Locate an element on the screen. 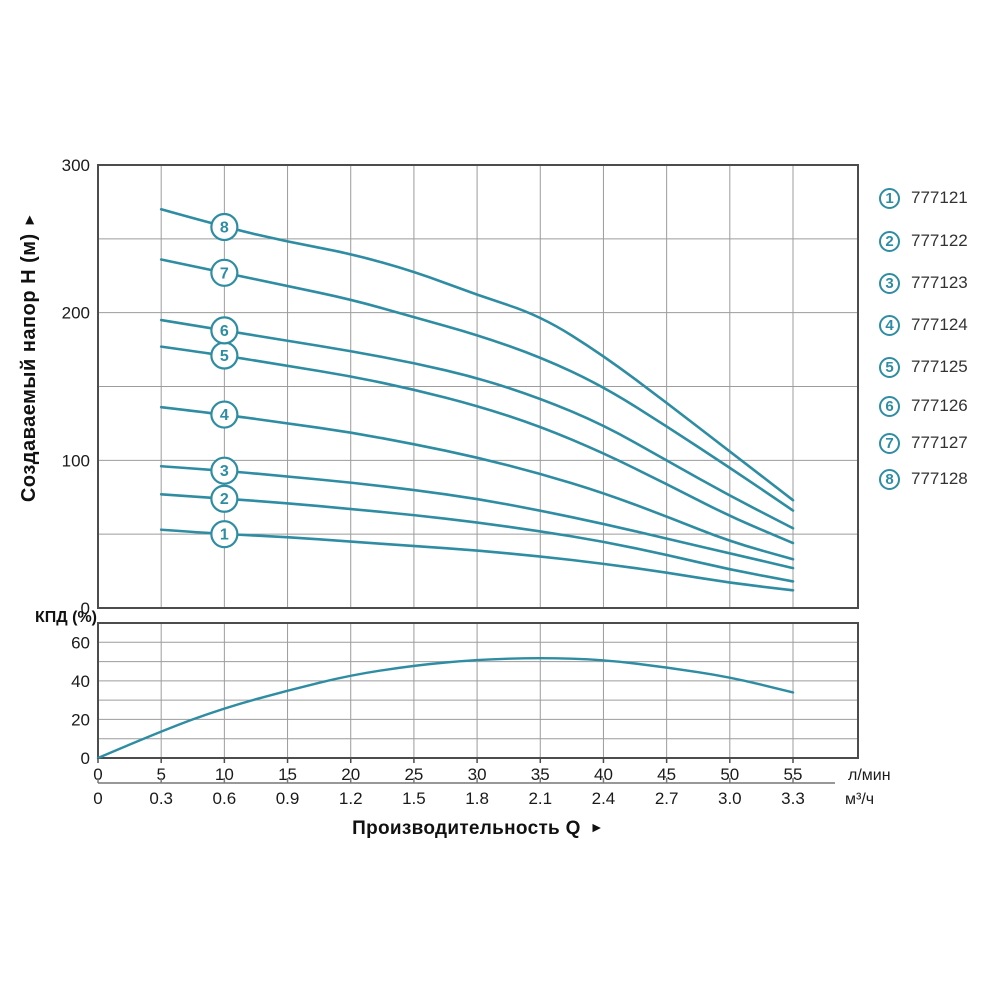 This screenshot has width=1000, height=1005. curve-marker-number: 4 is located at coordinates (224, 415).